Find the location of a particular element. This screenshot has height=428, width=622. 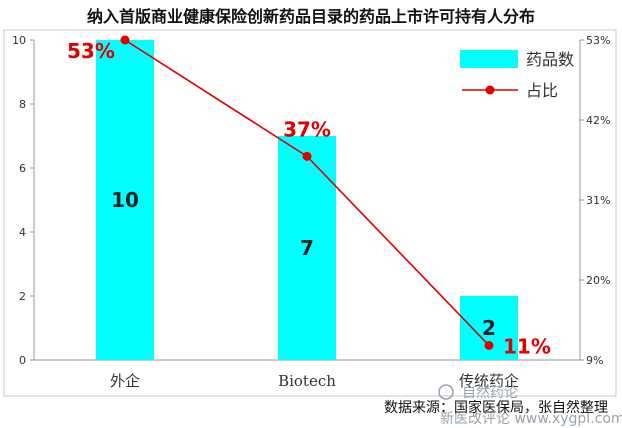

x-tick-label: 外企 is located at coordinates (125, 381).